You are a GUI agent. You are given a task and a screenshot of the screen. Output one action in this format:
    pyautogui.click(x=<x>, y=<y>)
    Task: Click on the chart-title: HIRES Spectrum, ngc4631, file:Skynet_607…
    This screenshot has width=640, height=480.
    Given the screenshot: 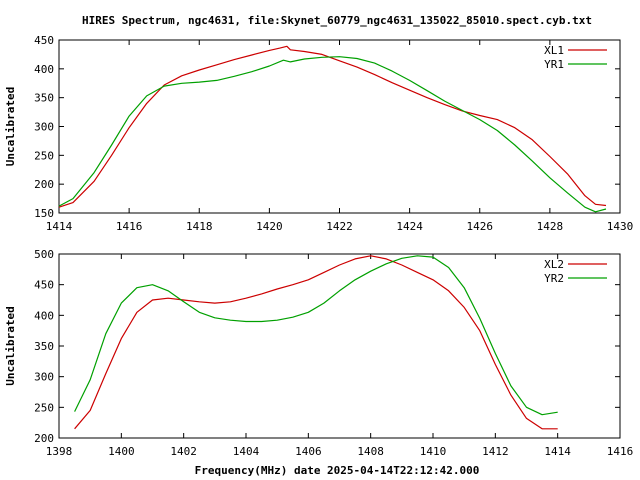 What is the action you would take?
    pyautogui.click(x=337, y=20)
    